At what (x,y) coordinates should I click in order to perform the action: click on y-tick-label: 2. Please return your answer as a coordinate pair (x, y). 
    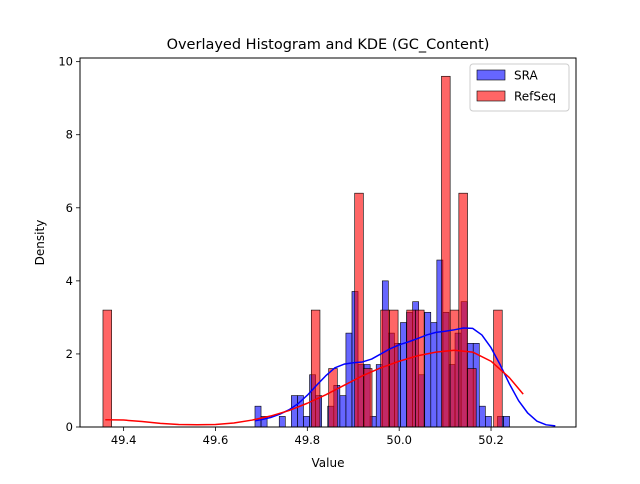
    Looking at the image, I should click on (69, 354).